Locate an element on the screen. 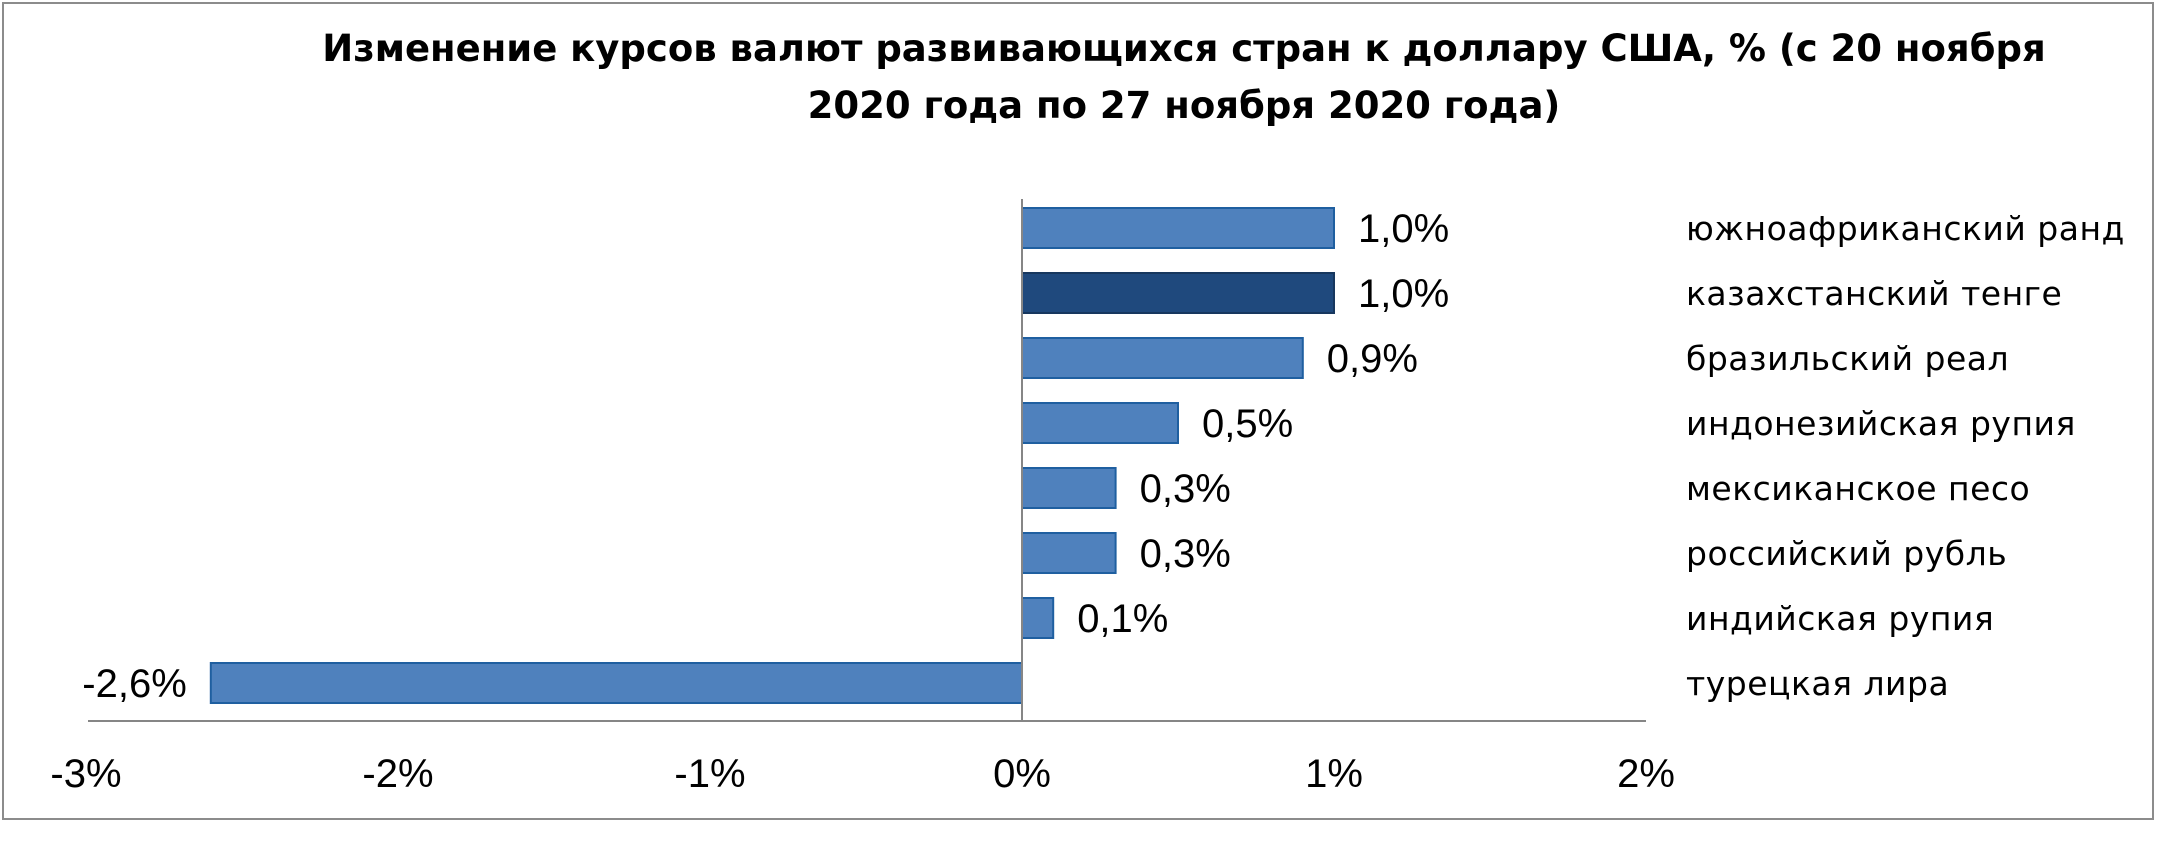  data-label: 0,5% is located at coordinates (1247, 424).